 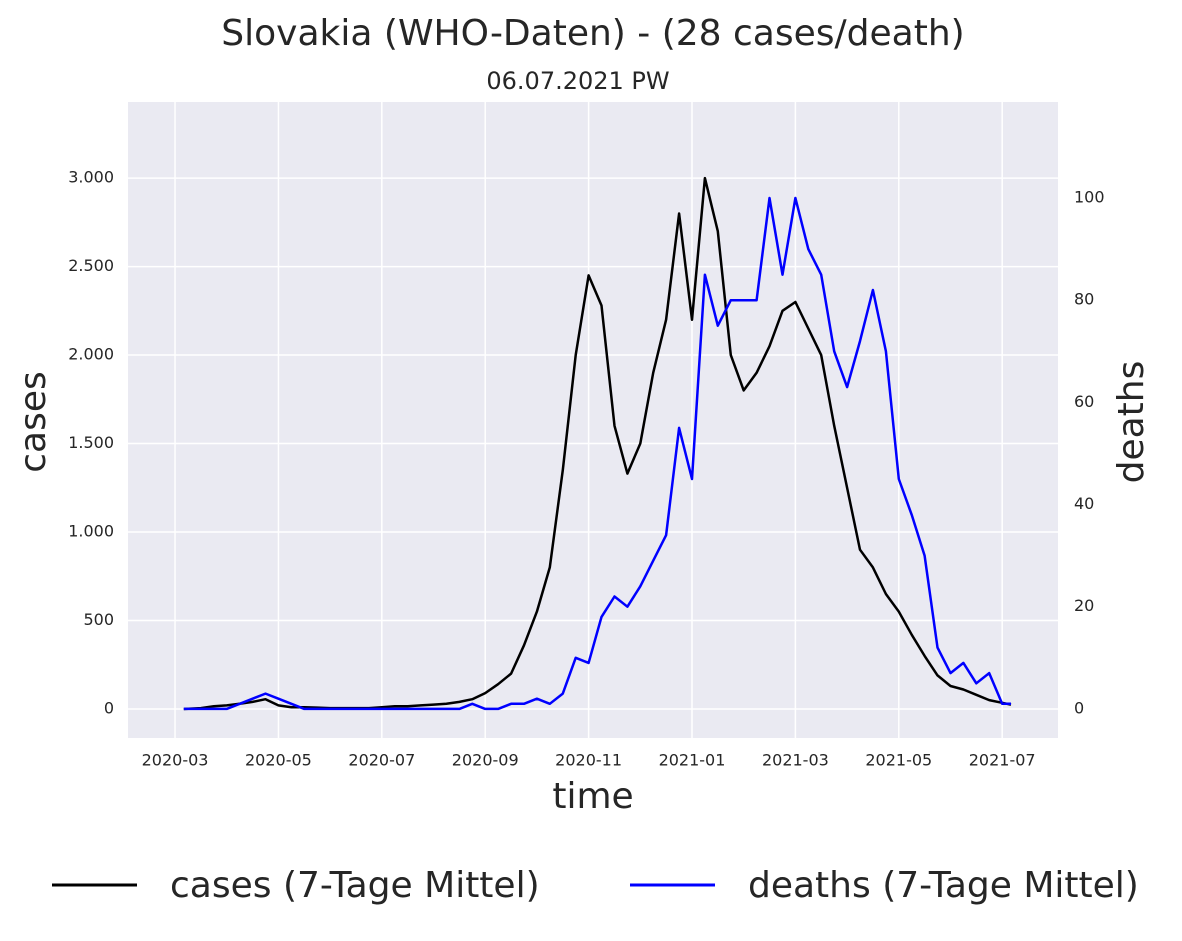 What do you see at coordinates (795, 760) in the screenshot?
I see `x-tick-label: 2021-03` at bounding box center [795, 760].